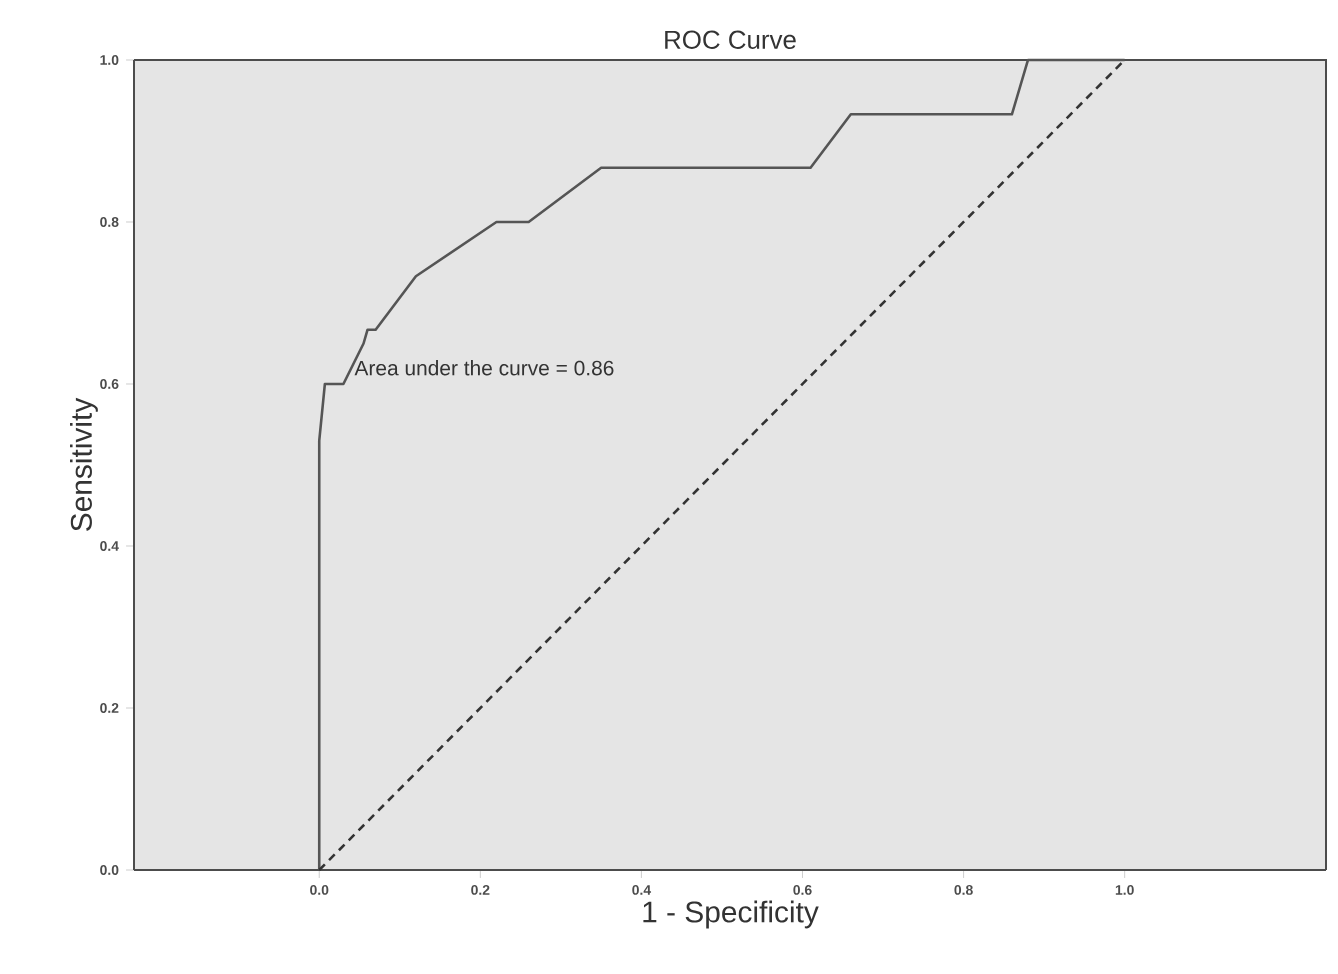 The width and height of the screenshot is (1338, 974). What do you see at coordinates (730, 39) in the screenshot?
I see `chart-title: ROC Curve` at bounding box center [730, 39].